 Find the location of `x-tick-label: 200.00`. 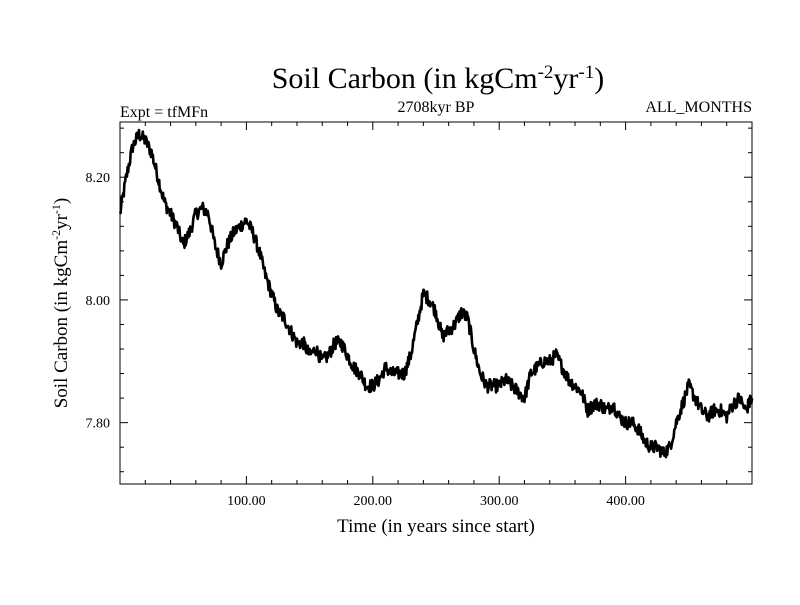

x-tick-label: 200.00 is located at coordinates (373, 501).